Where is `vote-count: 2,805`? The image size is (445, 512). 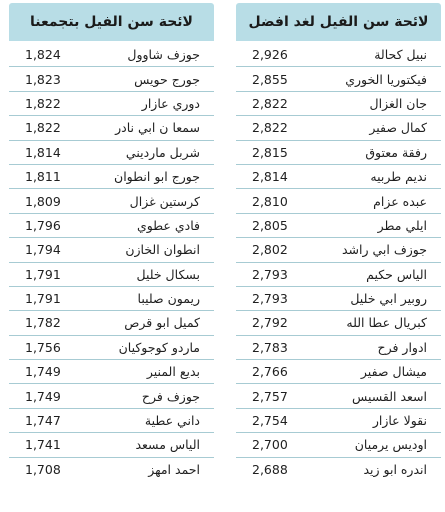
vote-count: 2,805 is located at coordinates (270, 225).